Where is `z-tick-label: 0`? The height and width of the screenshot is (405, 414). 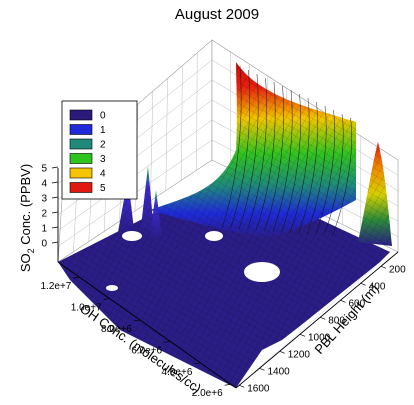
z-tick-label: 0 is located at coordinates (44, 244).